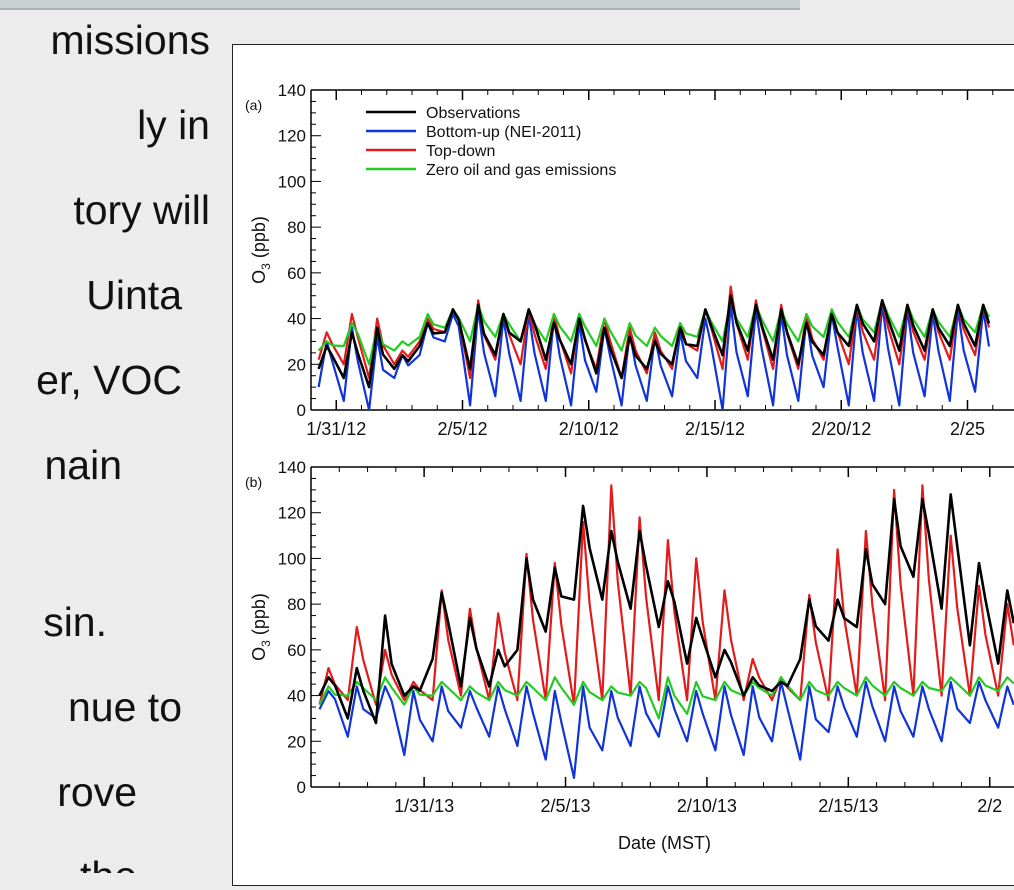  What do you see at coordinates (83, 465) in the screenshot?
I see `slide-text-line: nain` at bounding box center [83, 465].